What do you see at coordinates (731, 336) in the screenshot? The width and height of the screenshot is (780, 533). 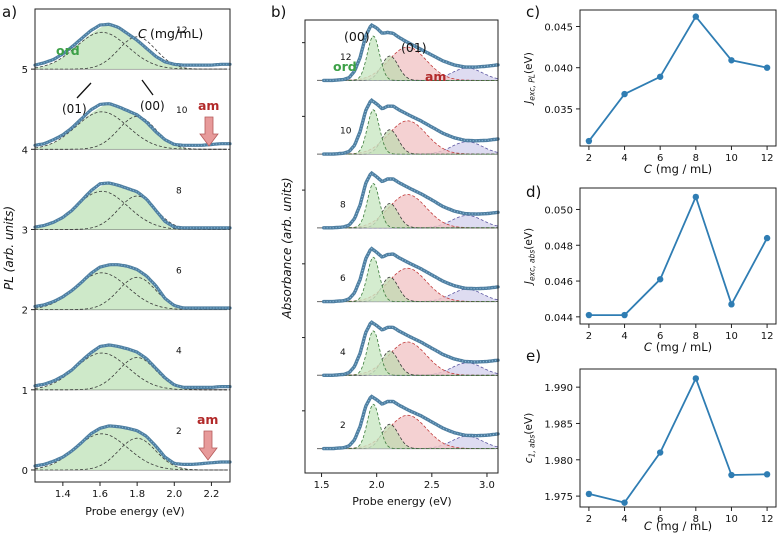 I see `panel-d-xtick-label-4: 10` at bounding box center [731, 336].